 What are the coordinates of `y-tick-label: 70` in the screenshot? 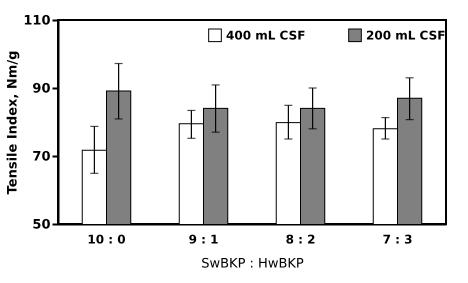 It's located at (41, 157).